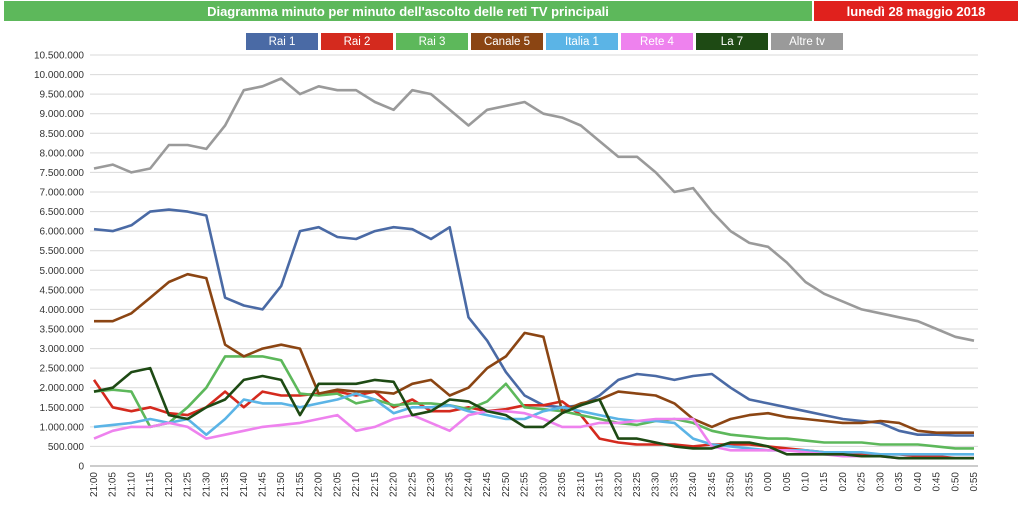  I want to click on legend-item-altre-tv: Altre tv, so click(807, 41).